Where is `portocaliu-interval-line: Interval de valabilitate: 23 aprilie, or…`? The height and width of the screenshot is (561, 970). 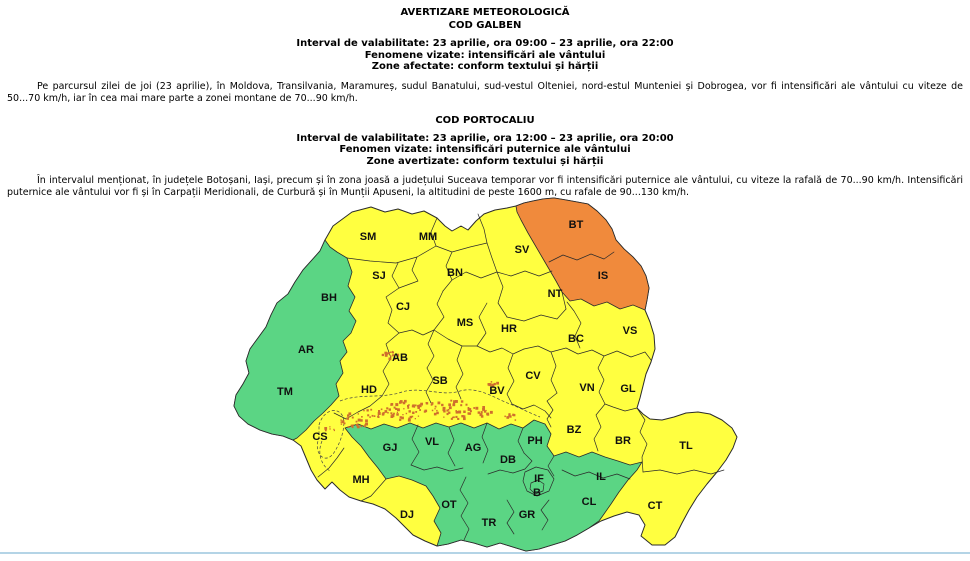 portocaliu-interval-line: Interval de valabilitate: 23 aprilie, or… is located at coordinates (485, 138).